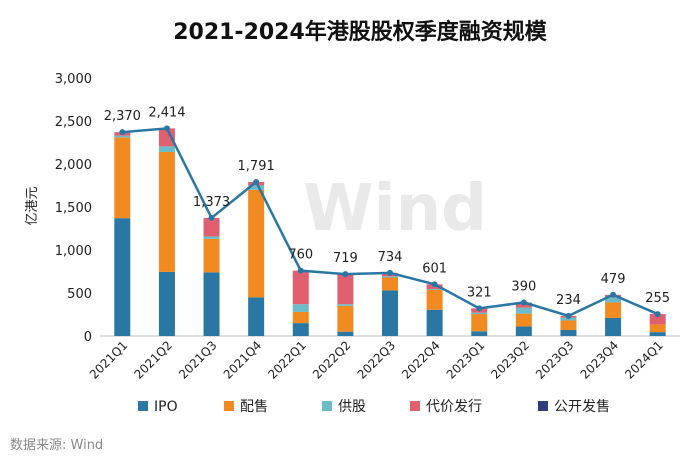 The height and width of the screenshot is (462, 700). I want to click on y-tick-label: 2,000, so click(73, 165).